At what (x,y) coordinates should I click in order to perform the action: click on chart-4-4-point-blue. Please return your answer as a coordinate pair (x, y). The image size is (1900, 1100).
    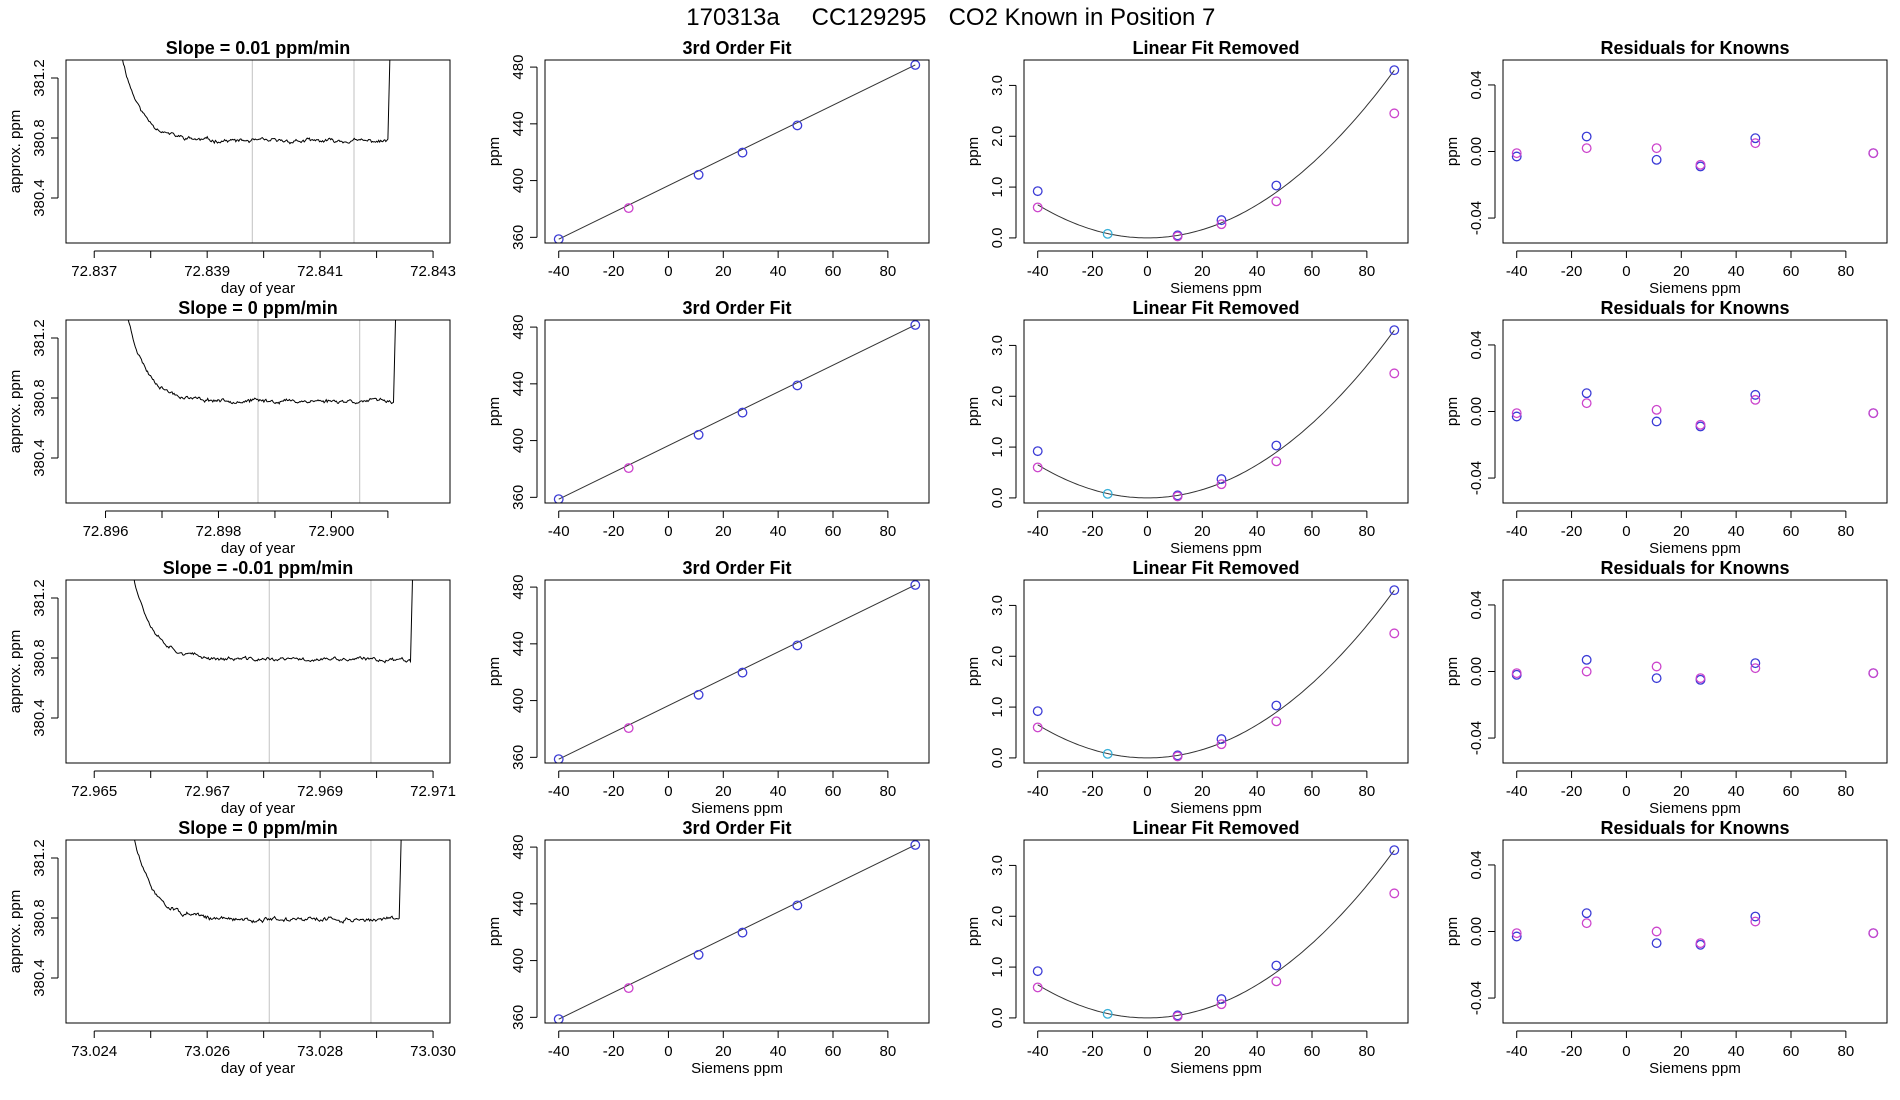
    Looking at the image, I should click on (1656, 943).